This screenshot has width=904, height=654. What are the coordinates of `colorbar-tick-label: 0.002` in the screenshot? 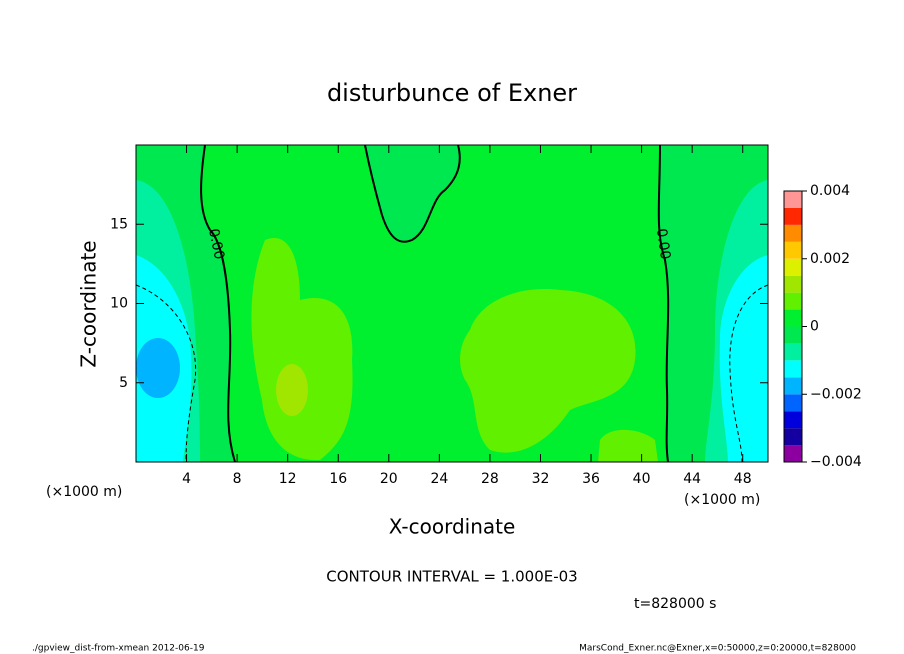 It's located at (830, 259).